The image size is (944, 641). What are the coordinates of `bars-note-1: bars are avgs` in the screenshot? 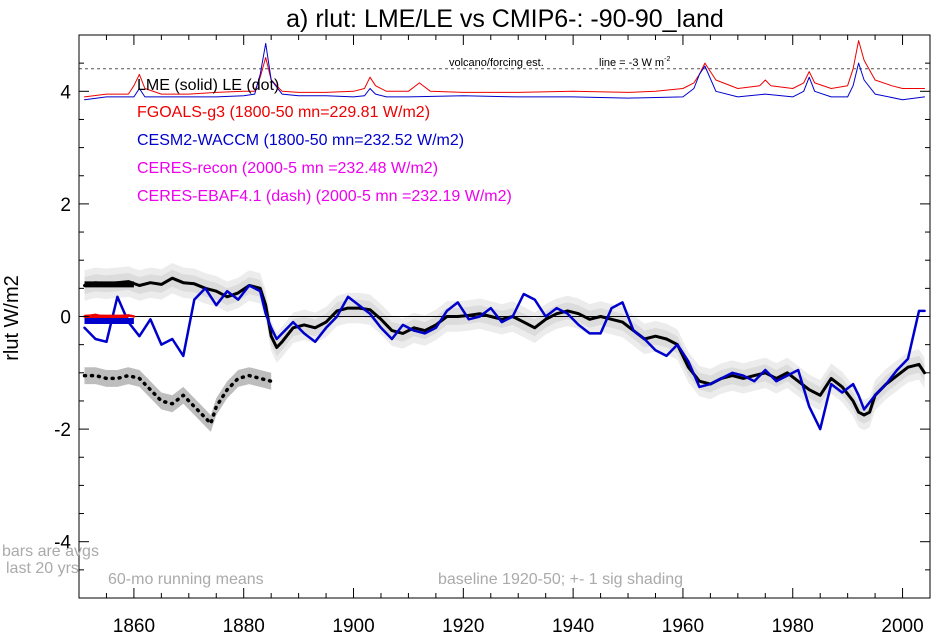 It's located at (50, 551).